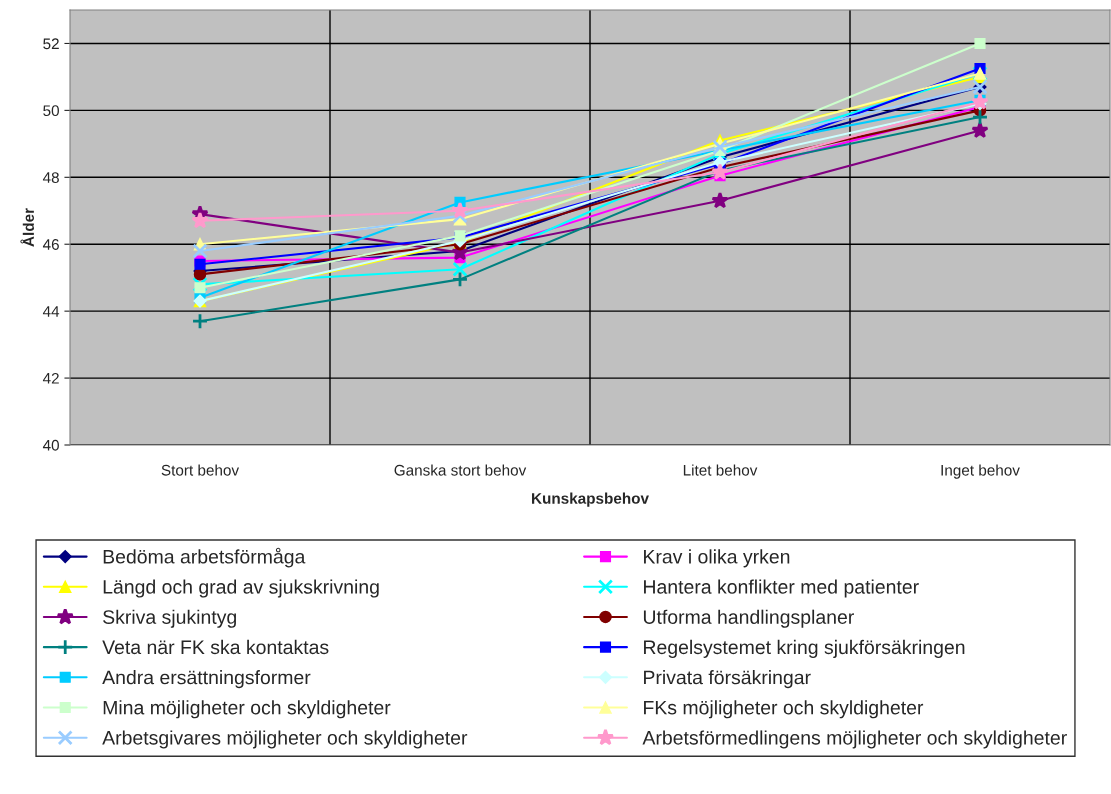  What do you see at coordinates (50, 177) in the screenshot?
I see `y-tick-label: 48` at bounding box center [50, 177].